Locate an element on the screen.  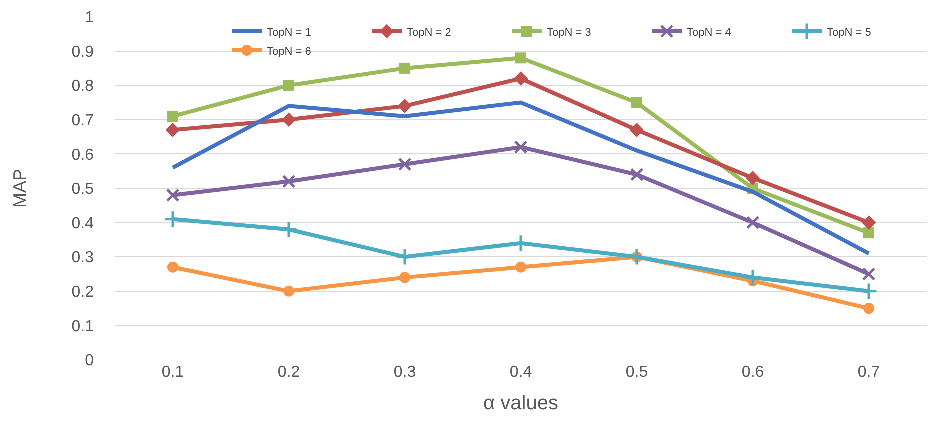
y-tick-label: 1 is located at coordinates (89, 18).